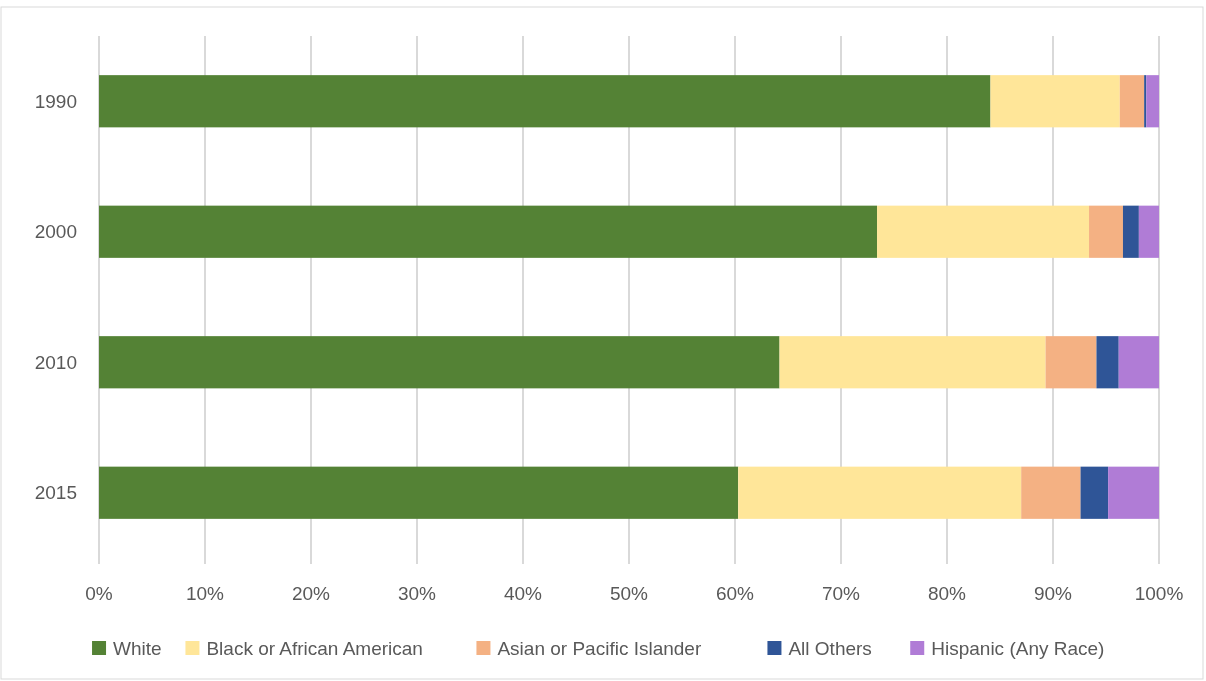  What do you see at coordinates (205, 593) in the screenshot?
I see `x-tick-label: 10%` at bounding box center [205, 593].